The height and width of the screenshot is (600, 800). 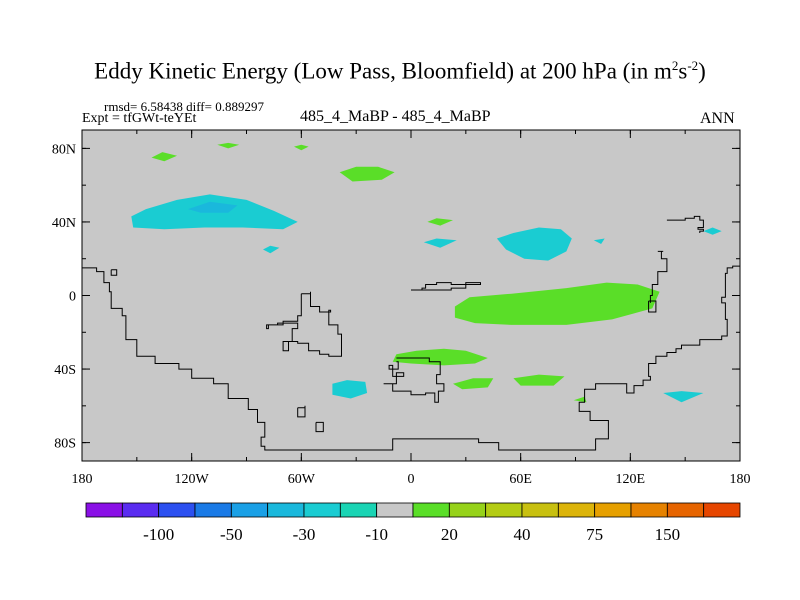 What do you see at coordinates (717, 118) in the screenshot?
I see `season-label: ANN` at bounding box center [717, 118].